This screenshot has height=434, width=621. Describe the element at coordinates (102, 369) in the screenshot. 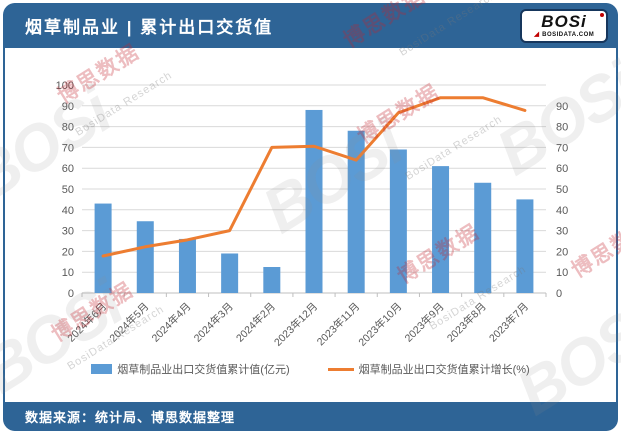

I see `legend-bar-swatch` at that location.